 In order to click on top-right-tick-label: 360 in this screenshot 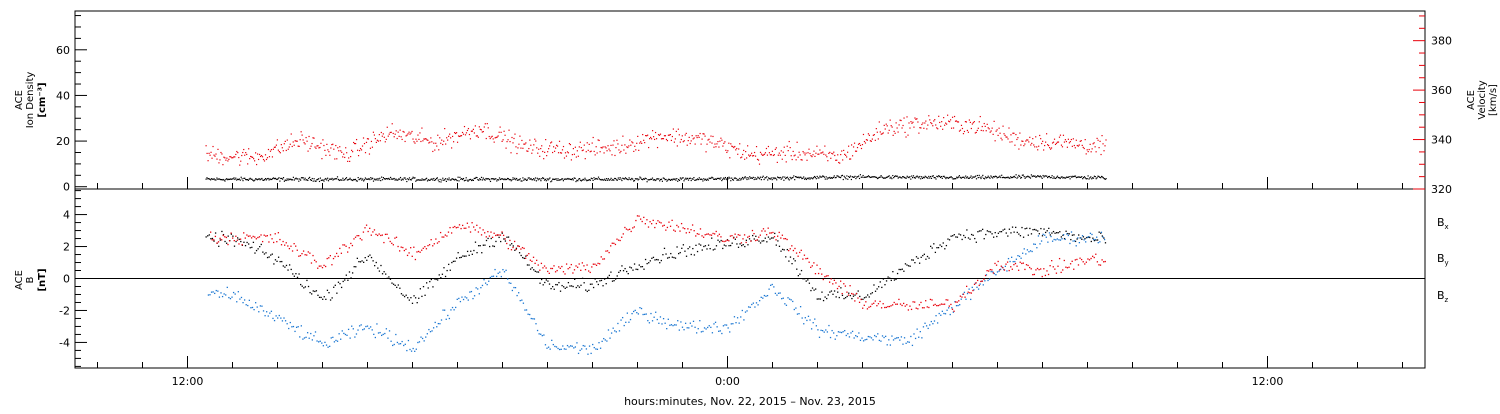, I will do `click(1441, 90)`.